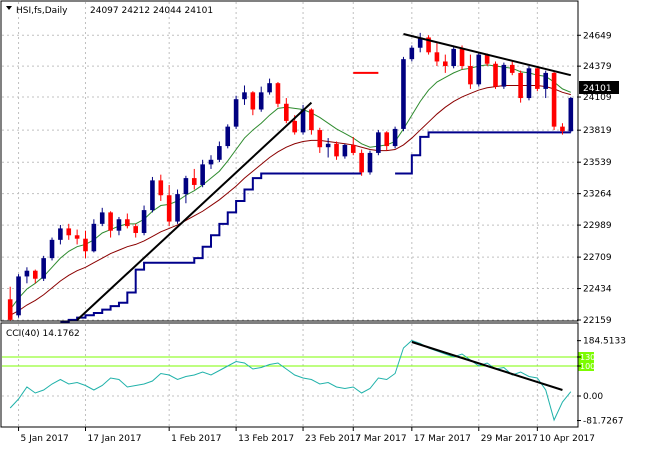 The height and width of the screenshot is (450, 660). What do you see at coordinates (380, 439) in the screenshot?
I see `date-tick-label: 7 Mar 2017` at bounding box center [380, 439].